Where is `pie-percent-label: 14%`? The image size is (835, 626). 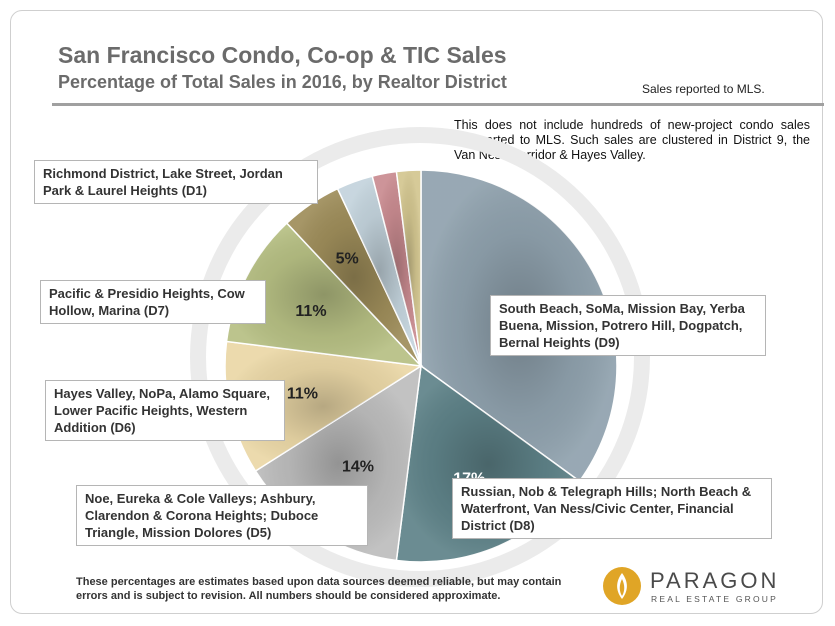
pie-percent-label: 14% is located at coordinates (358, 466).